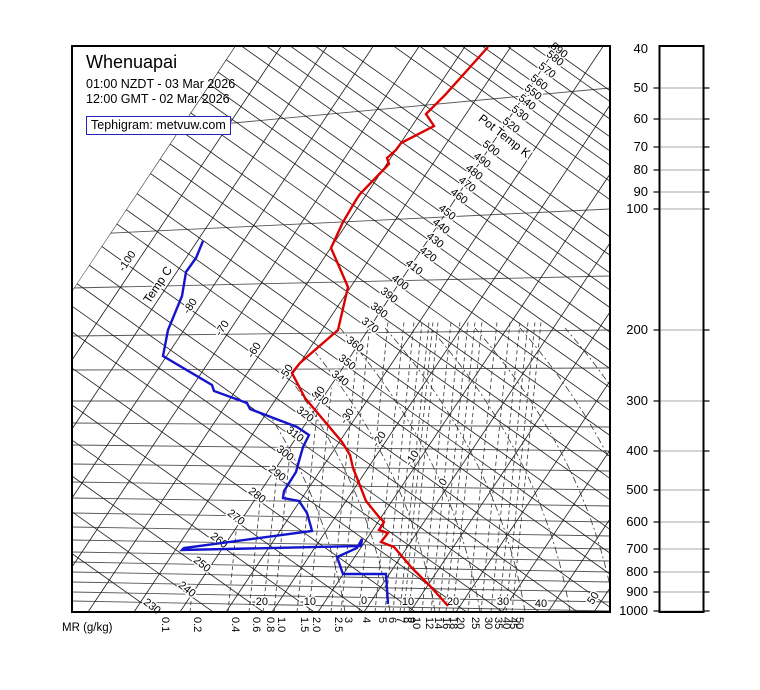  Describe the element at coordinates (256, 624) in the screenshot. I see `mr-tick-label: 0.6` at that location.